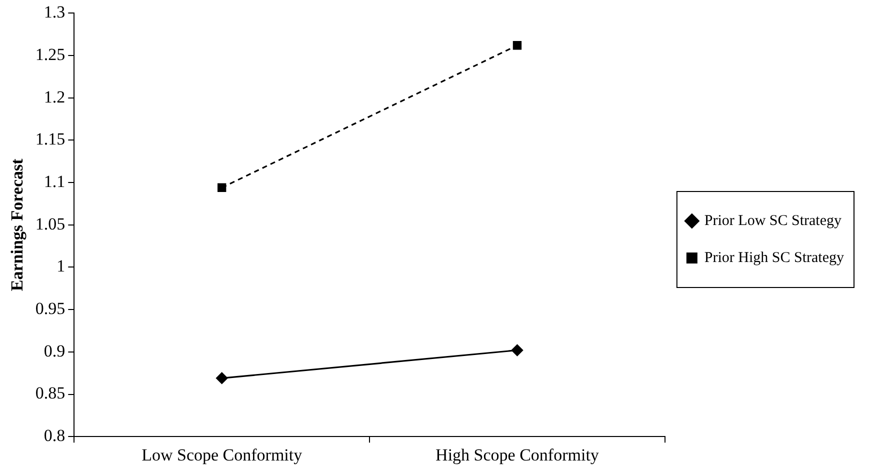  I want to click on y-tick-label: 1.2, so click(55, 96).